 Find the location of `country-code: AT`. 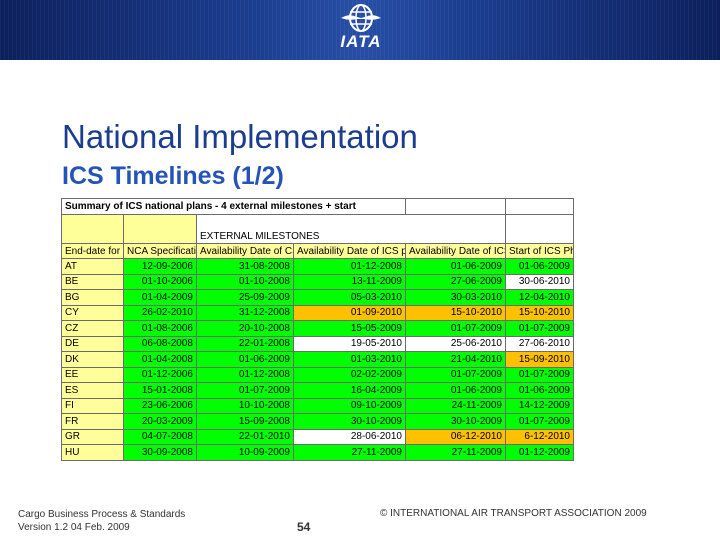

country-code: AT is located at coordinates (92, 266).